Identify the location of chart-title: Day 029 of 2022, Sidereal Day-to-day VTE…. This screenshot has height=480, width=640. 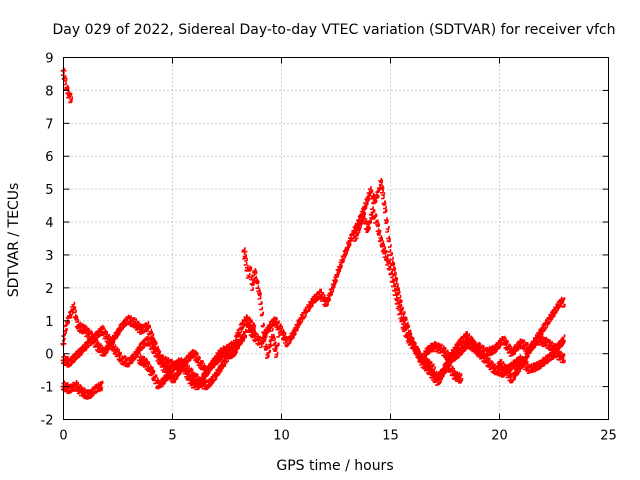
(333, 30).